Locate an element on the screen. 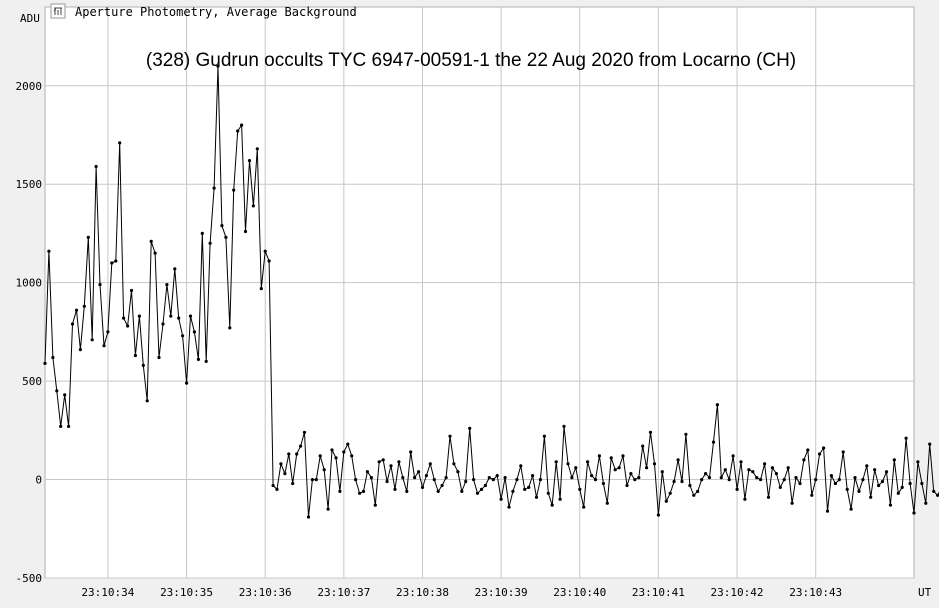  y-tick-label-3: 500 is located at coordinates (32, 381).